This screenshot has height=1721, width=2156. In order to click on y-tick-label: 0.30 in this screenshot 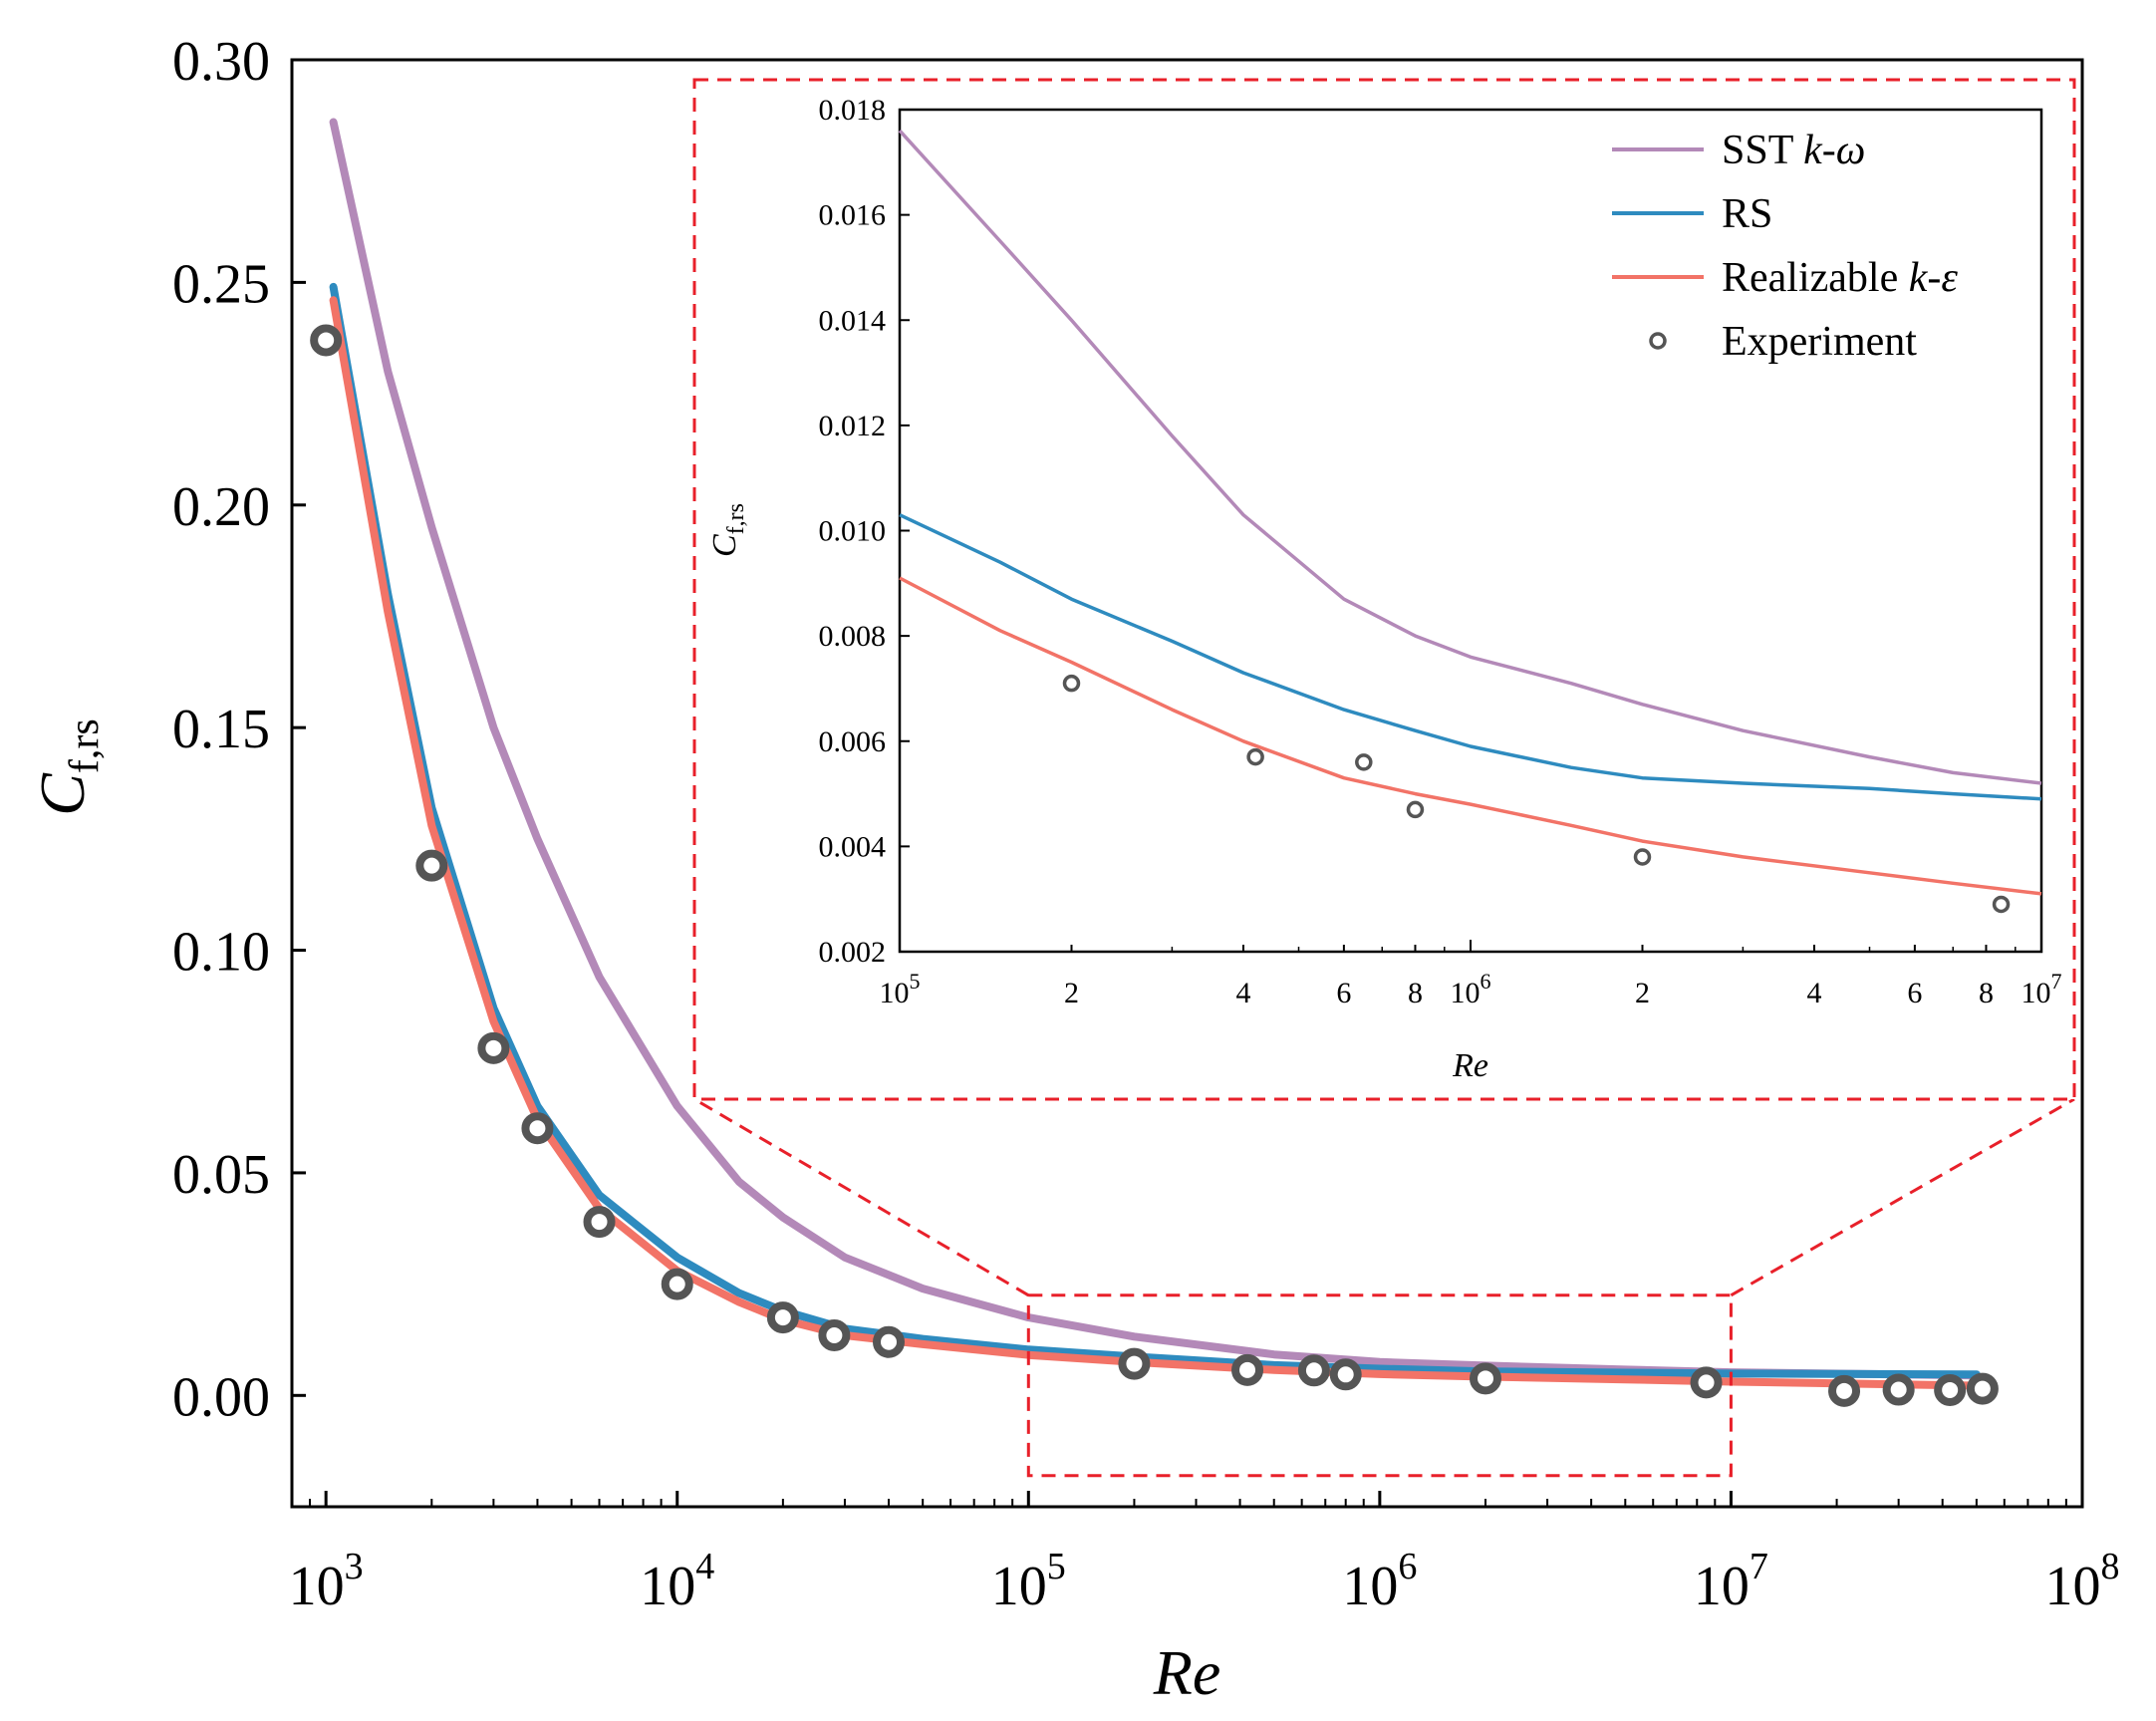, I will do `click(221, 62)`.